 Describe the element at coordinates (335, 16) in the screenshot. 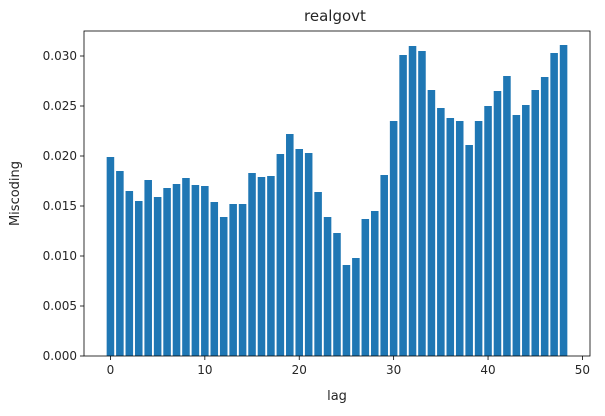

I see `chart-title: realgovt` at that location.